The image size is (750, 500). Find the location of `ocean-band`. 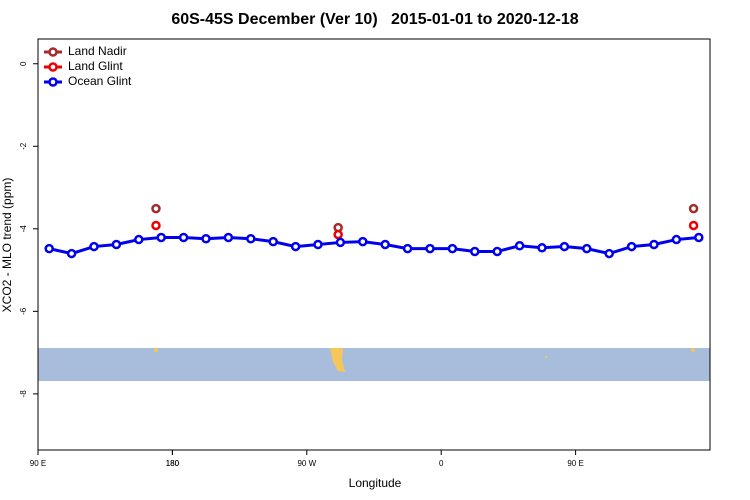

ocean-band is located at coordinates (374, 364).